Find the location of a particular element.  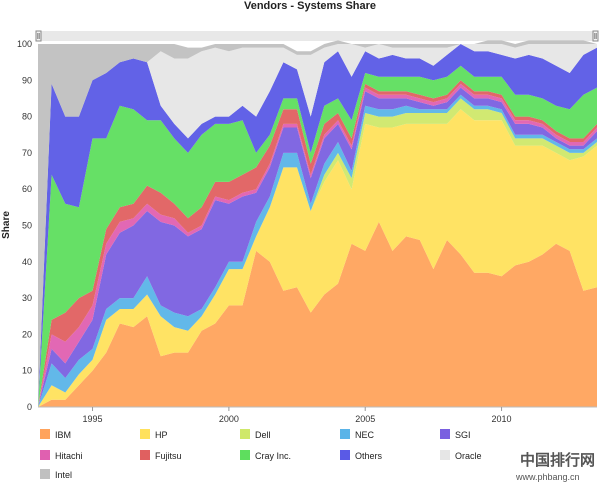

legend-item-cray-inc: Cray Inc. is located at coordinates (265, 455).